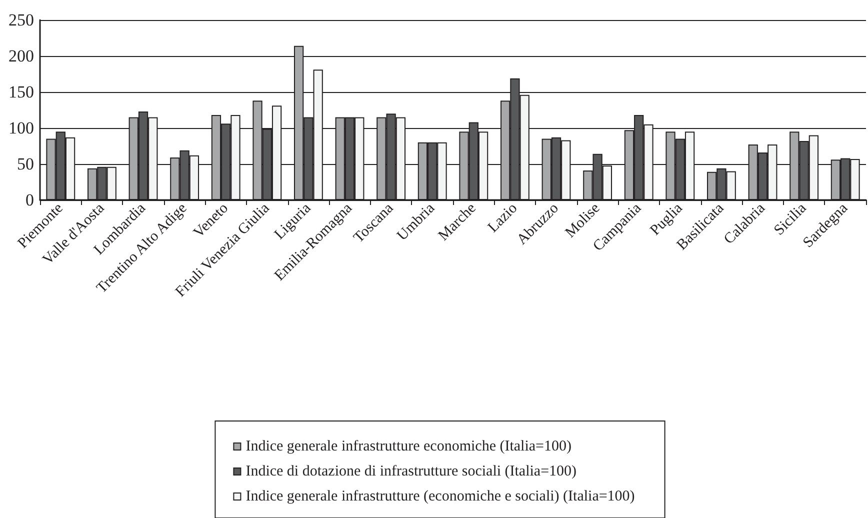  I want to click on y-tick-label: 150, so click(21, 92).